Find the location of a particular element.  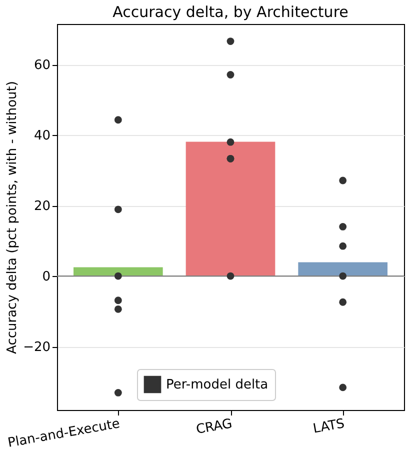

x-tick-label: LATS is located at coordinates (329, 426).